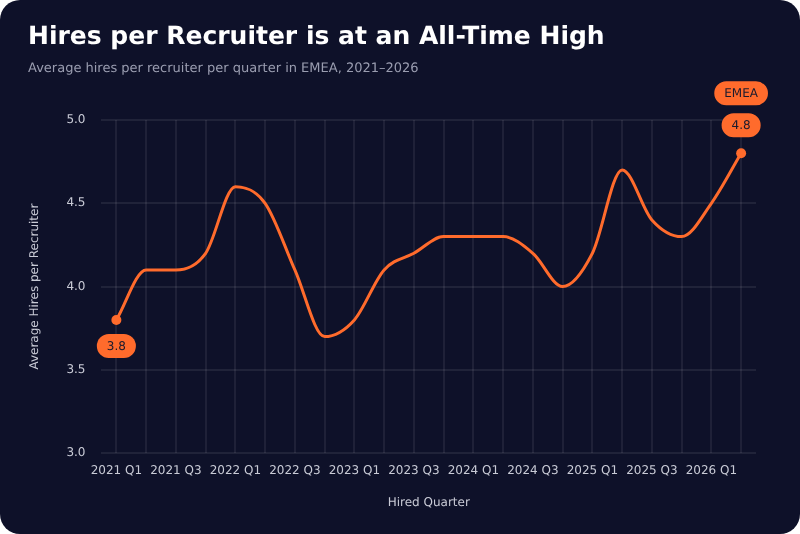  What do you see at coordinates (316, 35) in the screenshot?
I see `chart-title: Hires per Recruiter is at an All-Time High` at bounding box center [316, 35].